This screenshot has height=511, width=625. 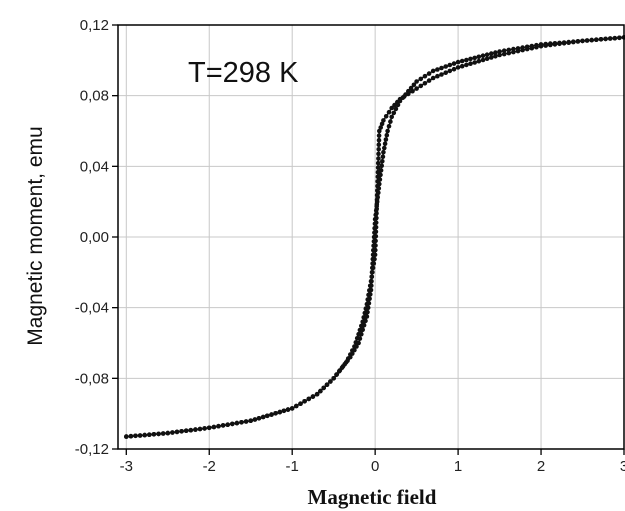 What do you see at coordinates (541, 466) in the screenshot?
I see `x-tick-label: 2` at bounding box center [541, 466].